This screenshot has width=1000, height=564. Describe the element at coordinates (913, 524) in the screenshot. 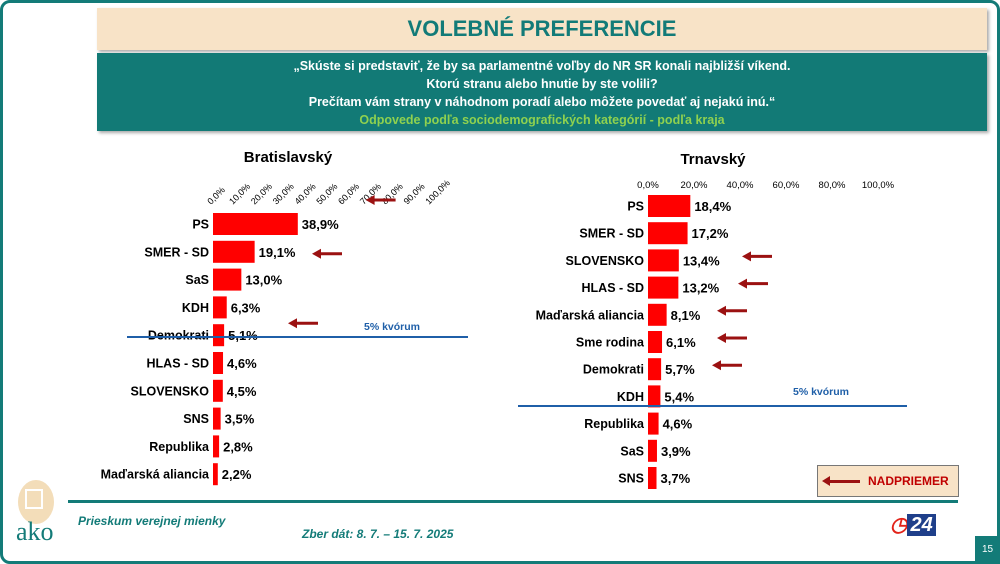

I see `tv24-logo: ◷ 24` at that location.